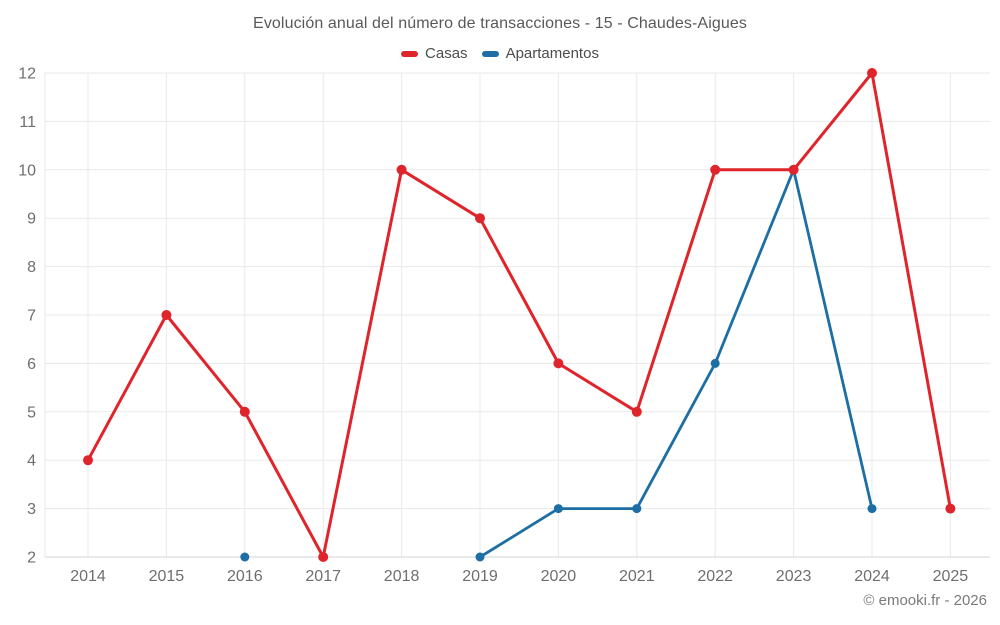 The height and width of the screenshot is (625, 1000). Describe the element at coordinates (31, 316) in the screenshot. I see `y-tick-label: 7` at that location.